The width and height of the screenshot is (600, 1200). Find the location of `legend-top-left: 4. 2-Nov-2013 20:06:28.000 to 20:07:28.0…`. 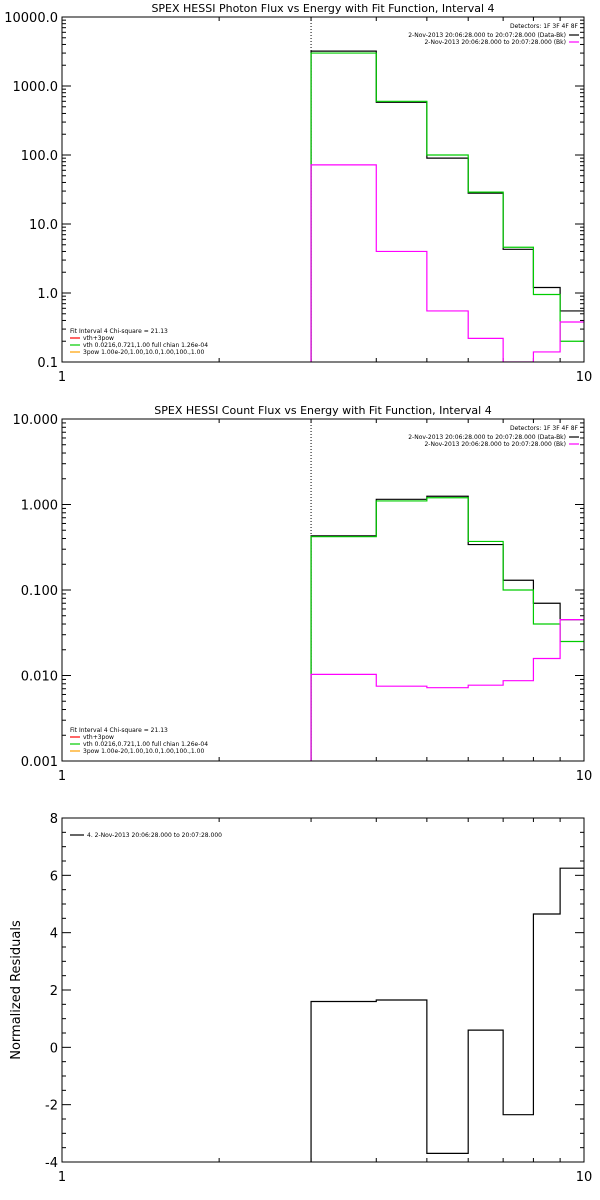

legend-top-left: 4. 2-Nov-2013 20:06:28.000 to 20:07:28.0… is located at coordinates (146, 835).